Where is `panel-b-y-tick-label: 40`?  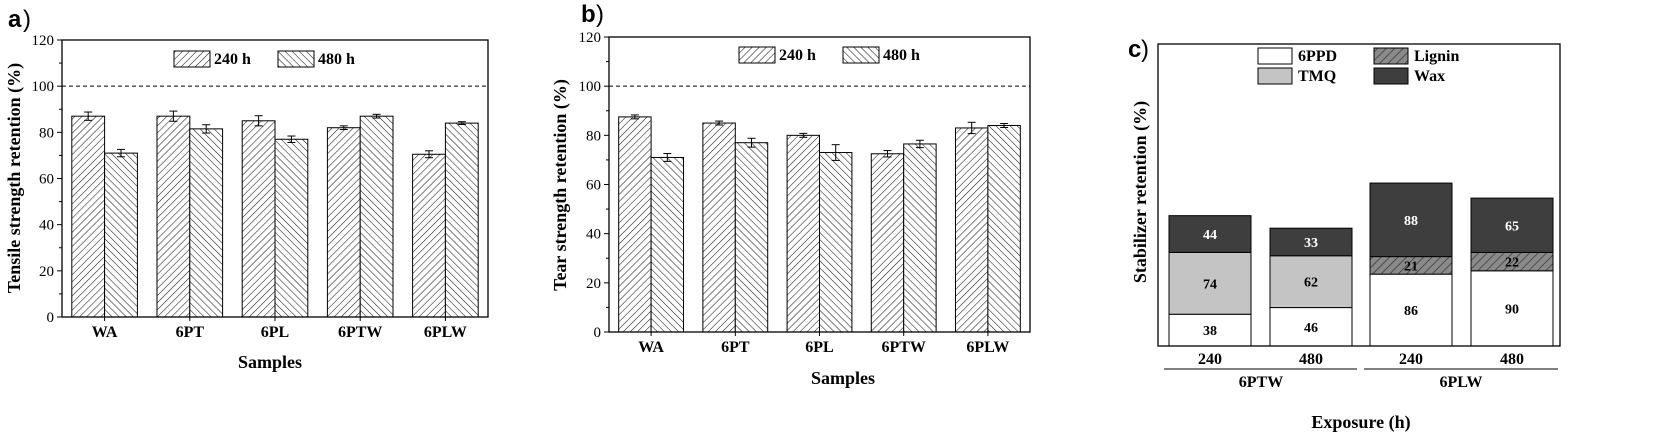
panel-b-y-tick-label: 40 is located at coordinates (593, 235).